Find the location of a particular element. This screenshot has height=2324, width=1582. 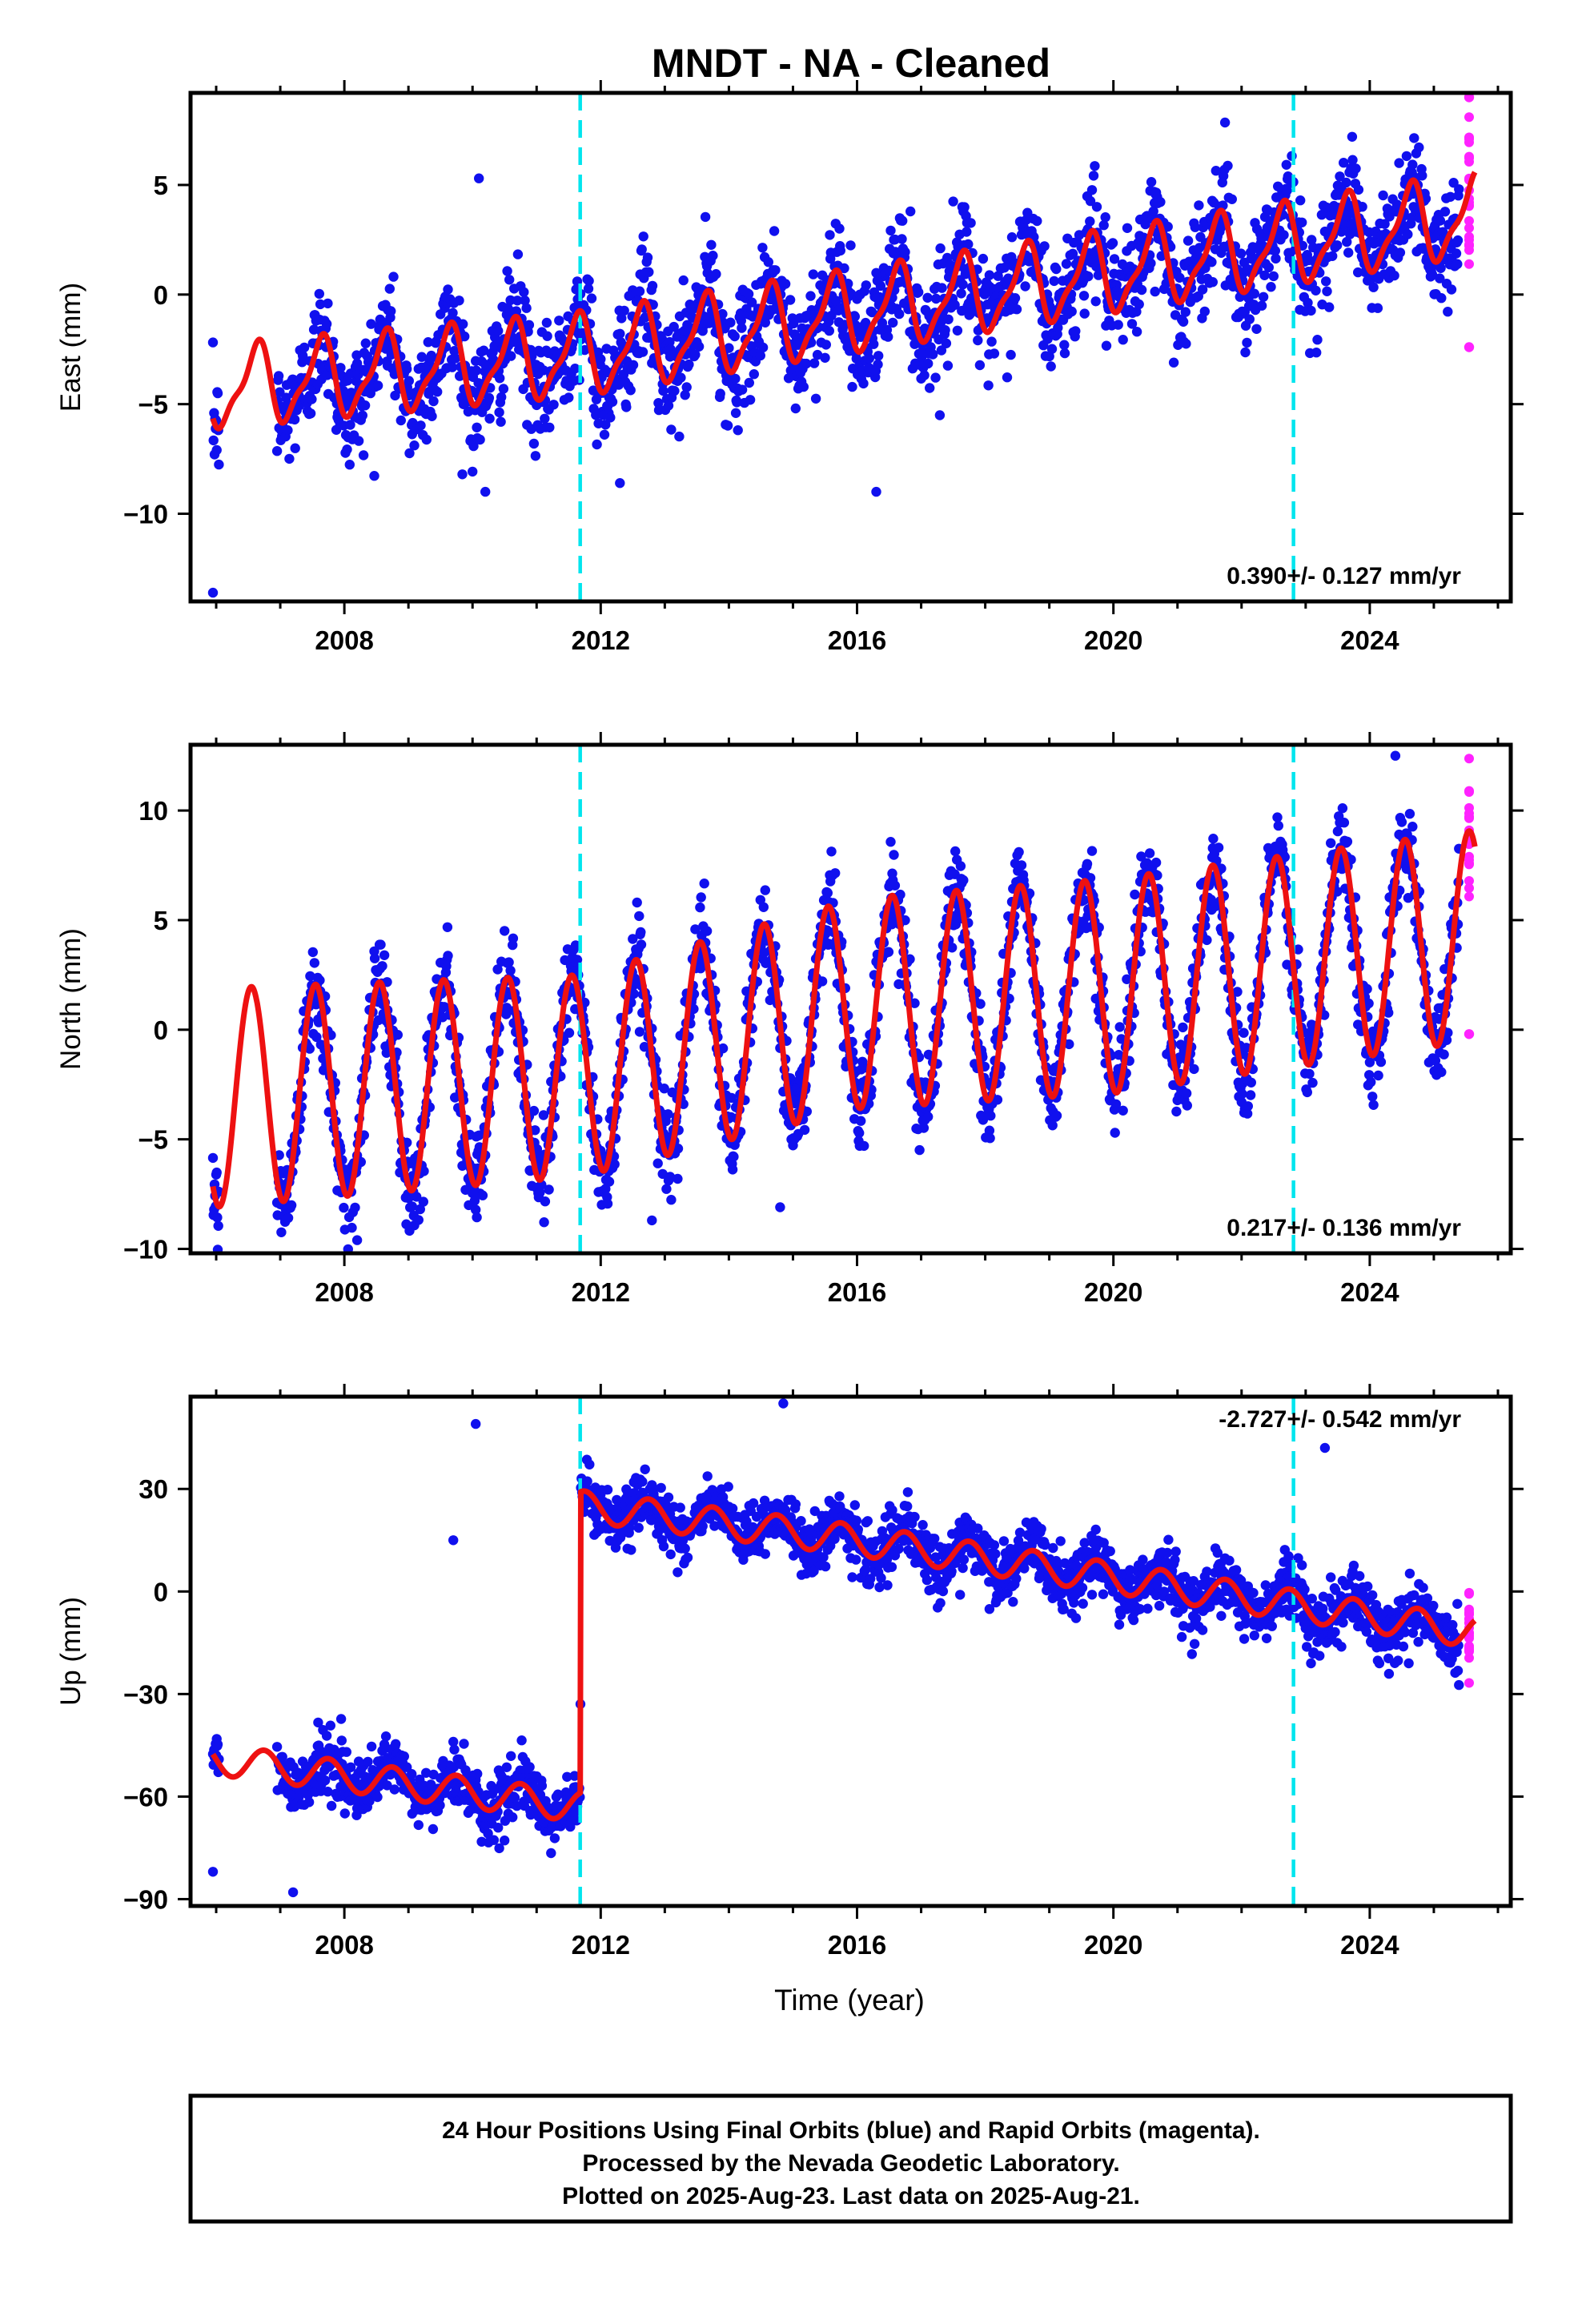

north-y-tick-label: −10 is located at coordinates (145, 1250).